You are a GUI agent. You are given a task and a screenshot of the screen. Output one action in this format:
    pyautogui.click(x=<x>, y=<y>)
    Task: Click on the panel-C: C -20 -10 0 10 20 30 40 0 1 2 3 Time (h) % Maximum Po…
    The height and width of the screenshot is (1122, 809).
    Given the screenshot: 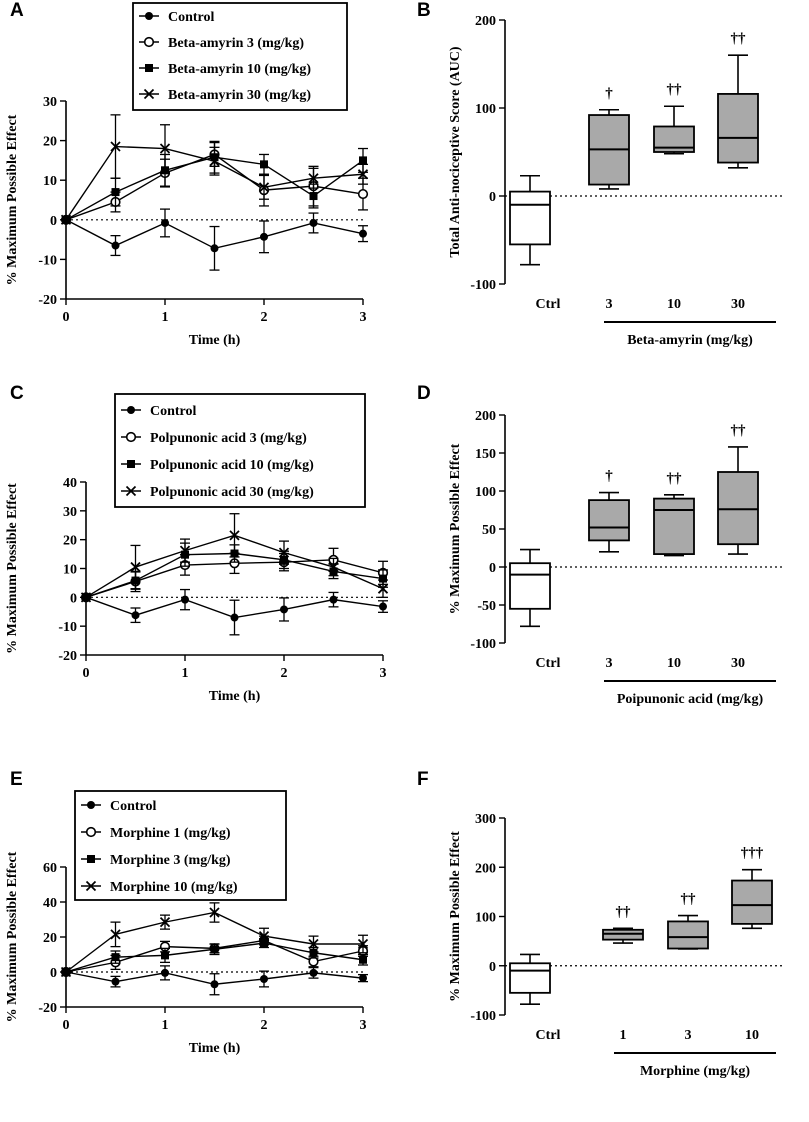 What is the action you would take?
    pyautogui.click(x=197, y=543)
    